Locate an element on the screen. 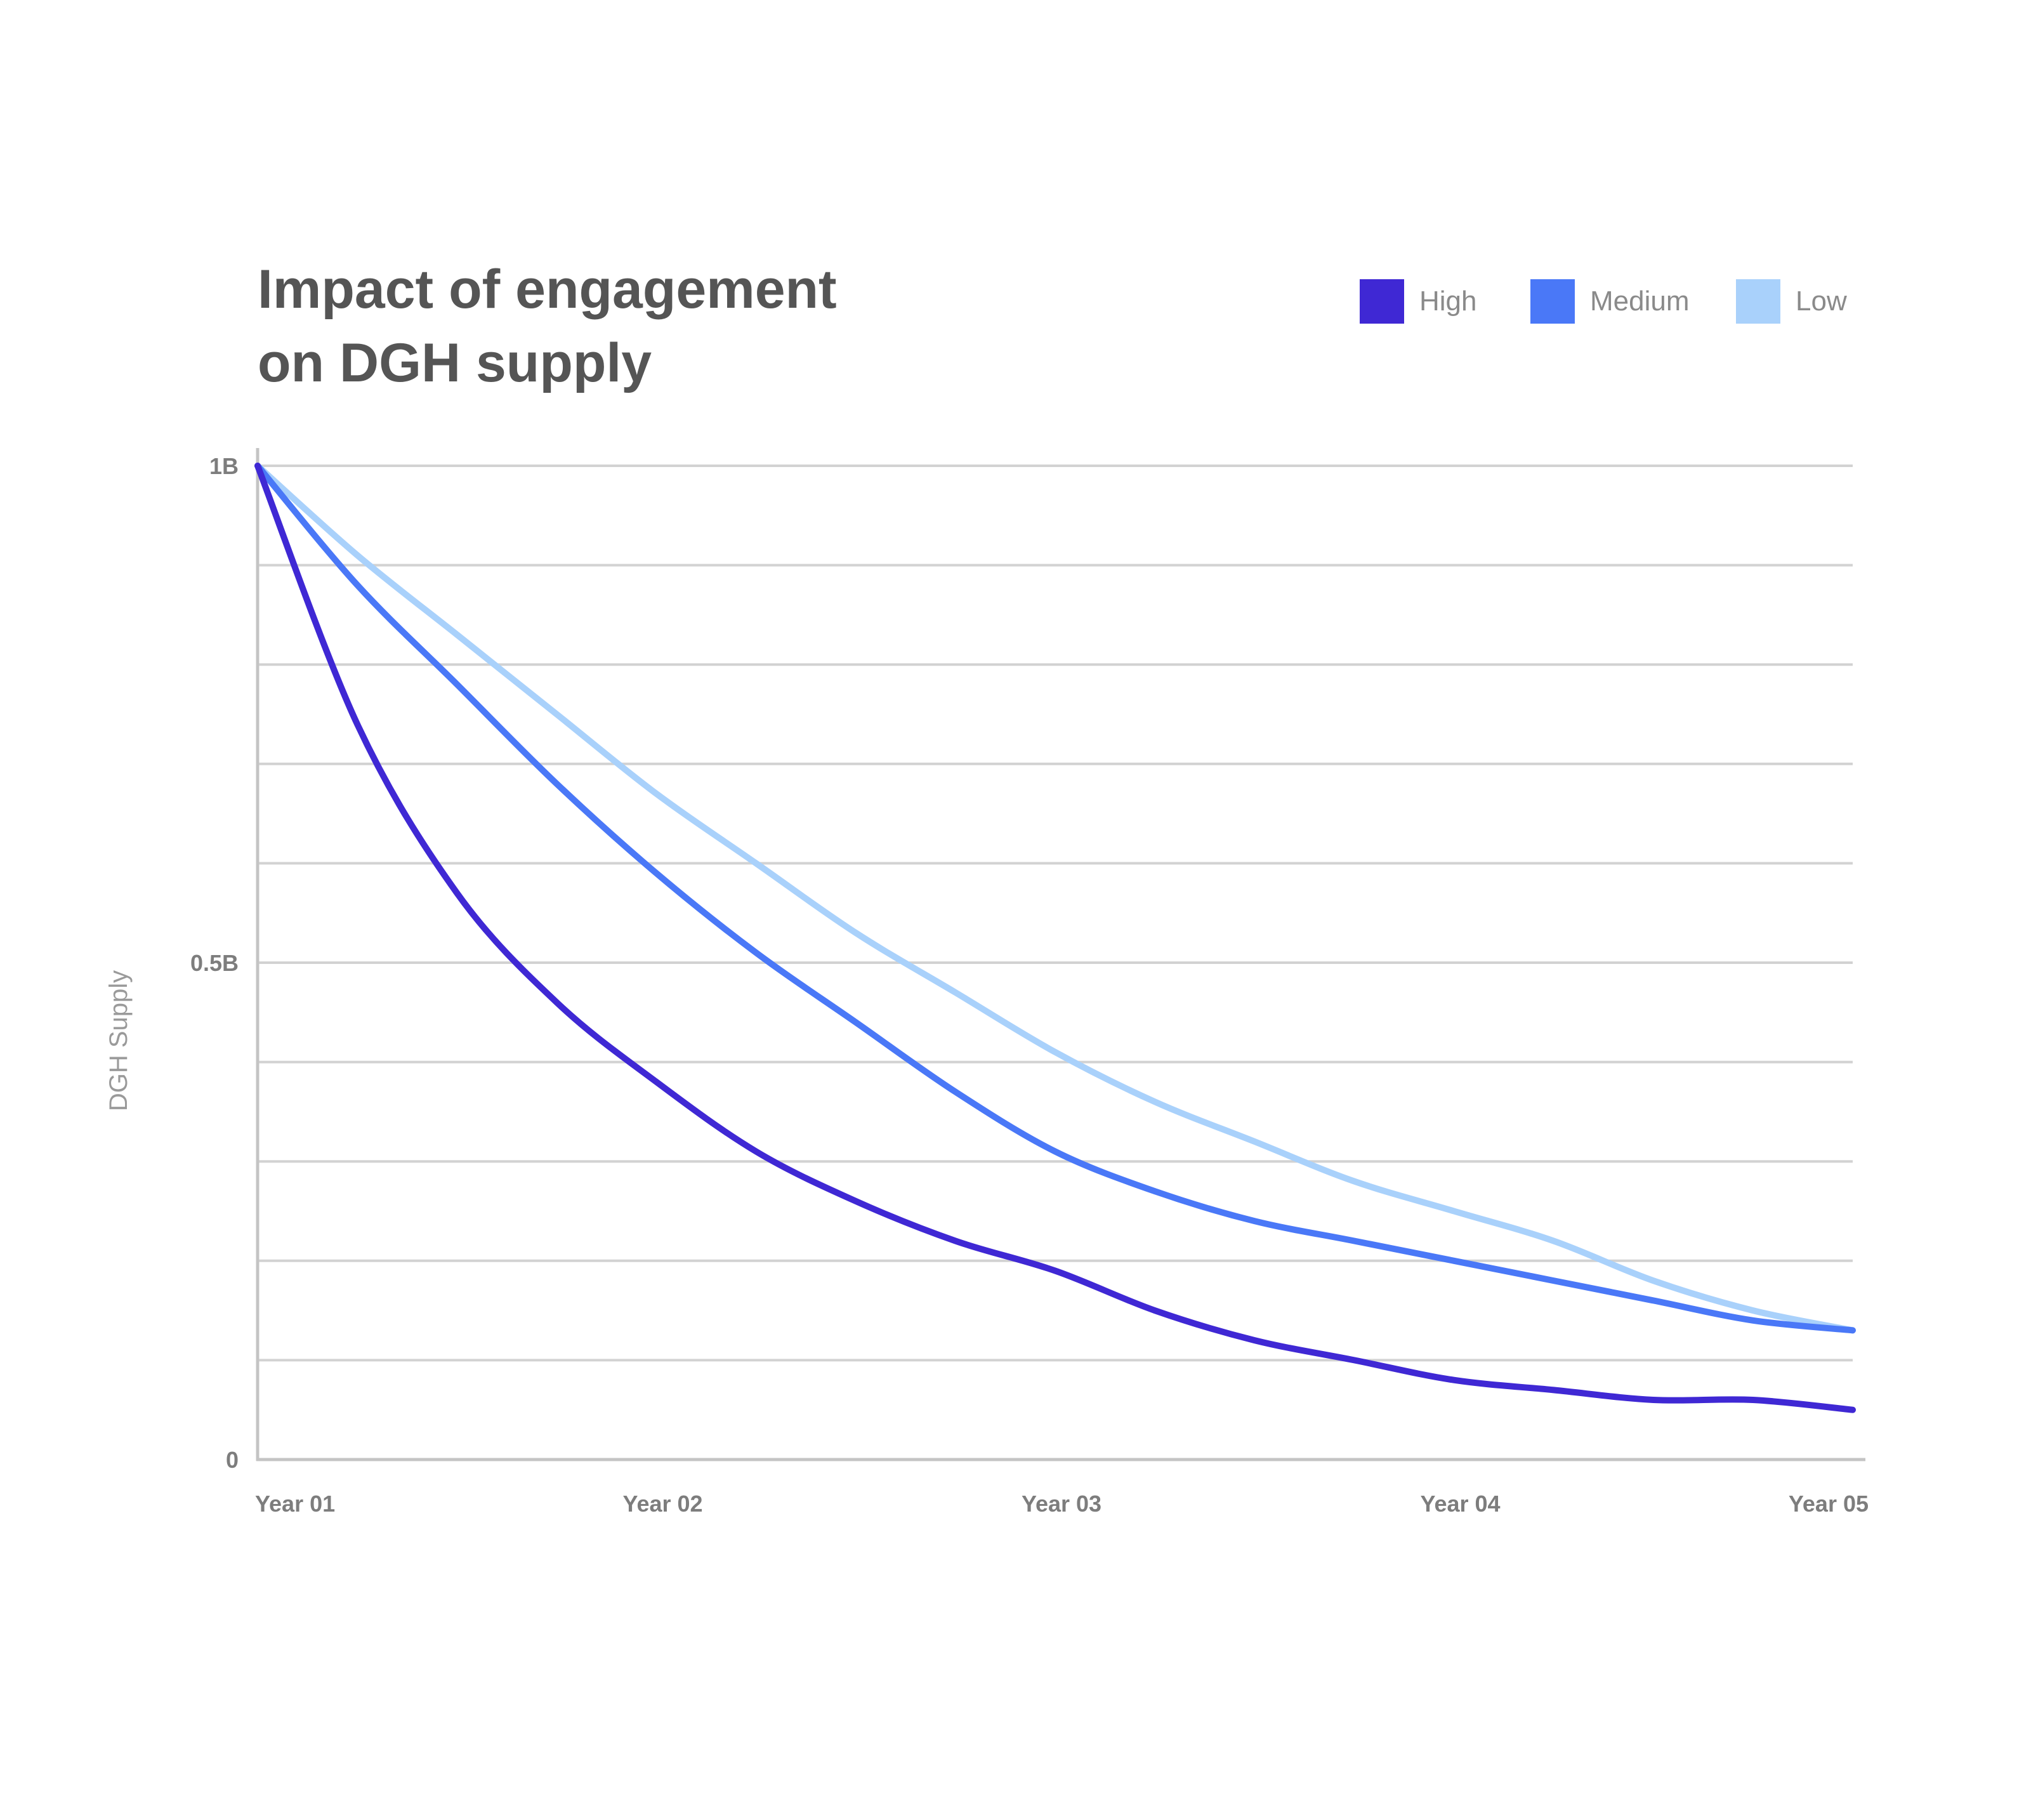  chart-title-line-2: on DGH supply is located at coordinates (455, 363).